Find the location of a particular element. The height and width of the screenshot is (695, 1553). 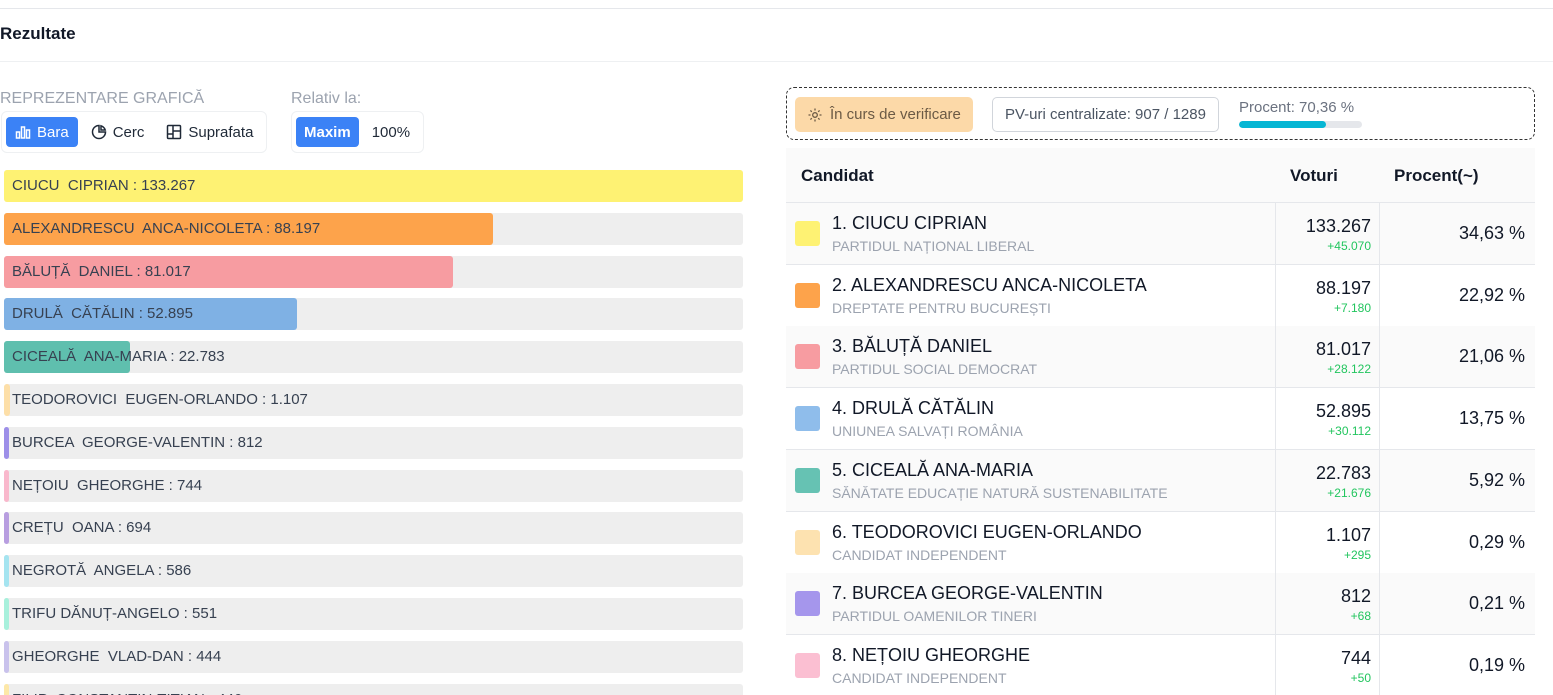

bar-row: CREȚU OANA : 694 is located at coordinates (373, 528).